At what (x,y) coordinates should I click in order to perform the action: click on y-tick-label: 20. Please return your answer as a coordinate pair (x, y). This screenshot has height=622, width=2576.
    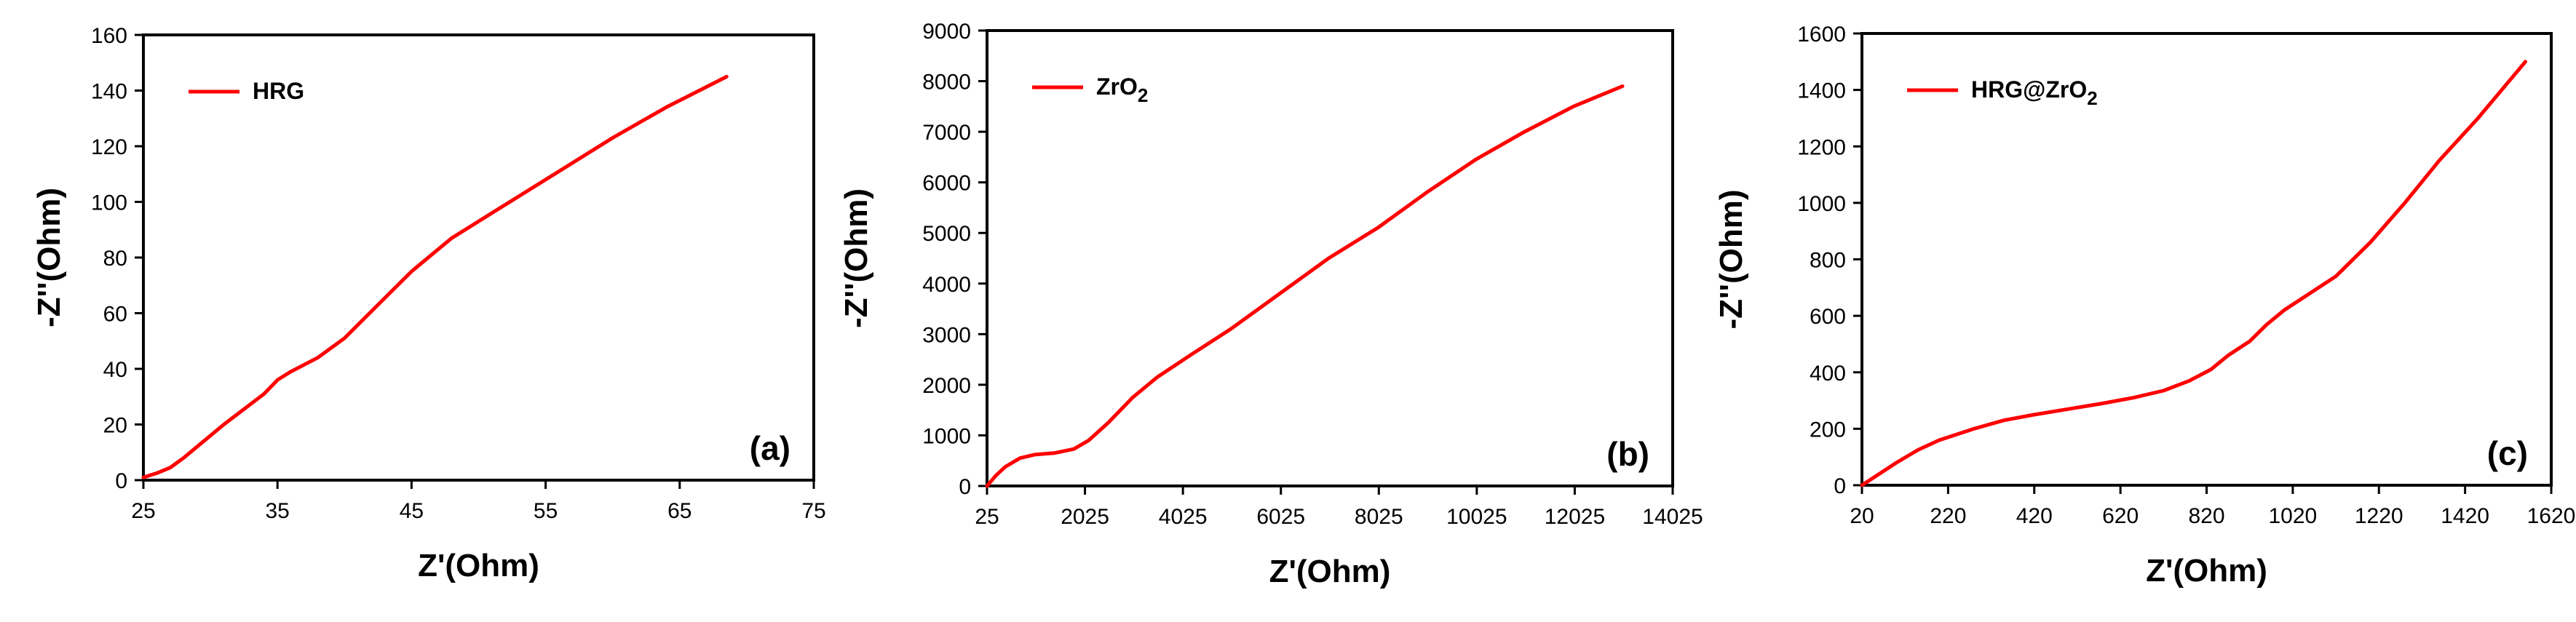
    Looking at the image, I should click on (115, 426).